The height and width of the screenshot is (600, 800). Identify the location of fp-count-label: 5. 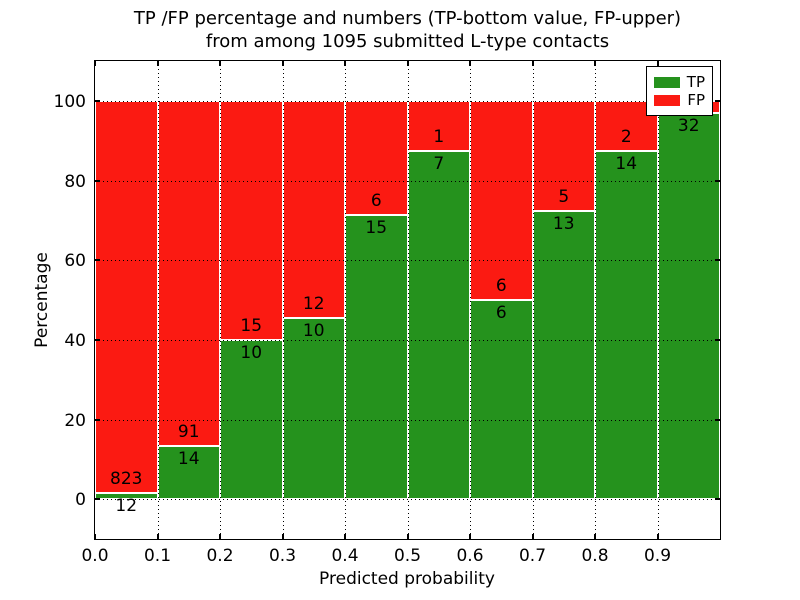
(564, 197).